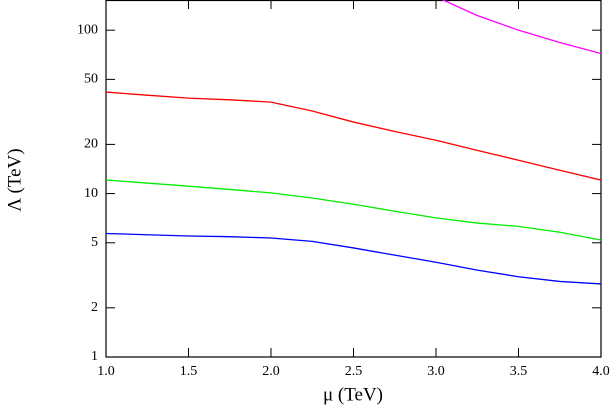 This screenshot has height=409, width=613. I want to click on y-tick-label: 50, so click(91, 79).